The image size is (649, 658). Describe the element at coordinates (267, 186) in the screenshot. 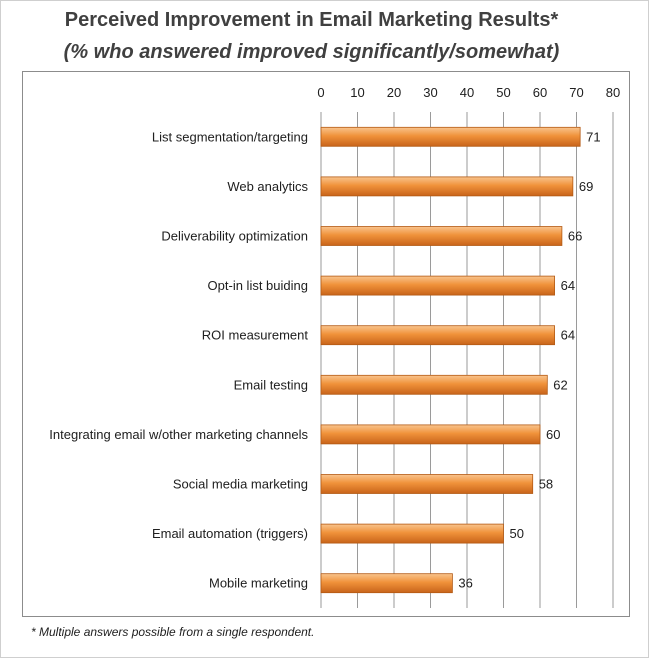

I see `category-label-1: Web analytics` at that location.